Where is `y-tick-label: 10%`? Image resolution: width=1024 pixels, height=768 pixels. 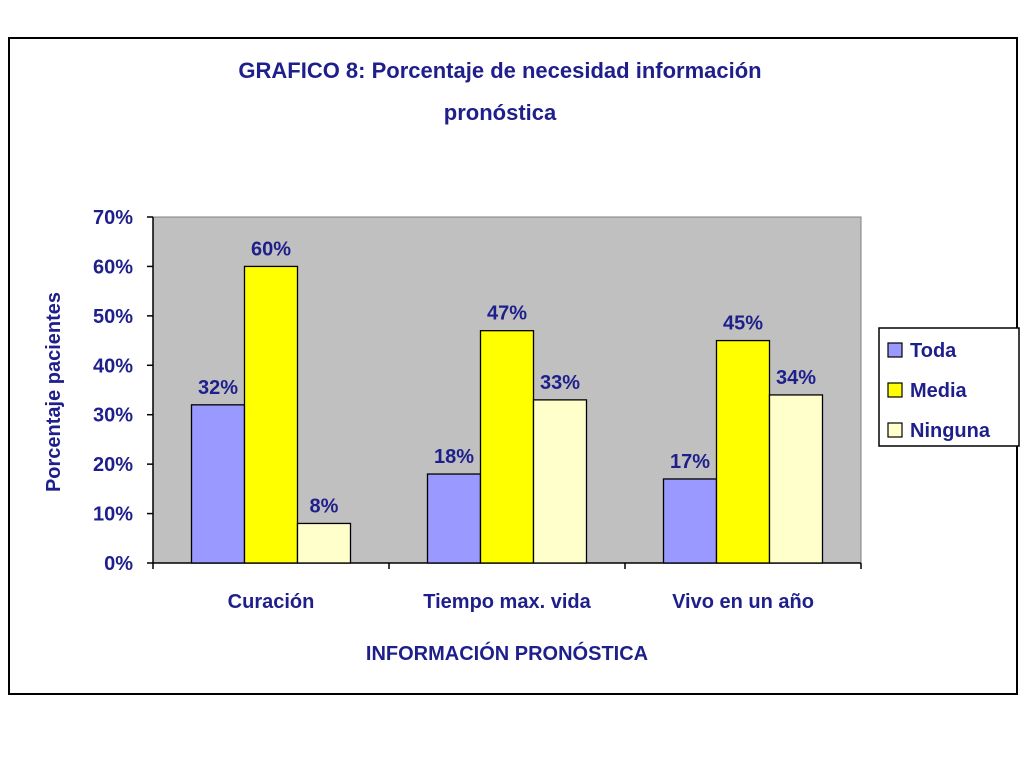 y-tick-label: 10% is located at coordinates (113, 515).